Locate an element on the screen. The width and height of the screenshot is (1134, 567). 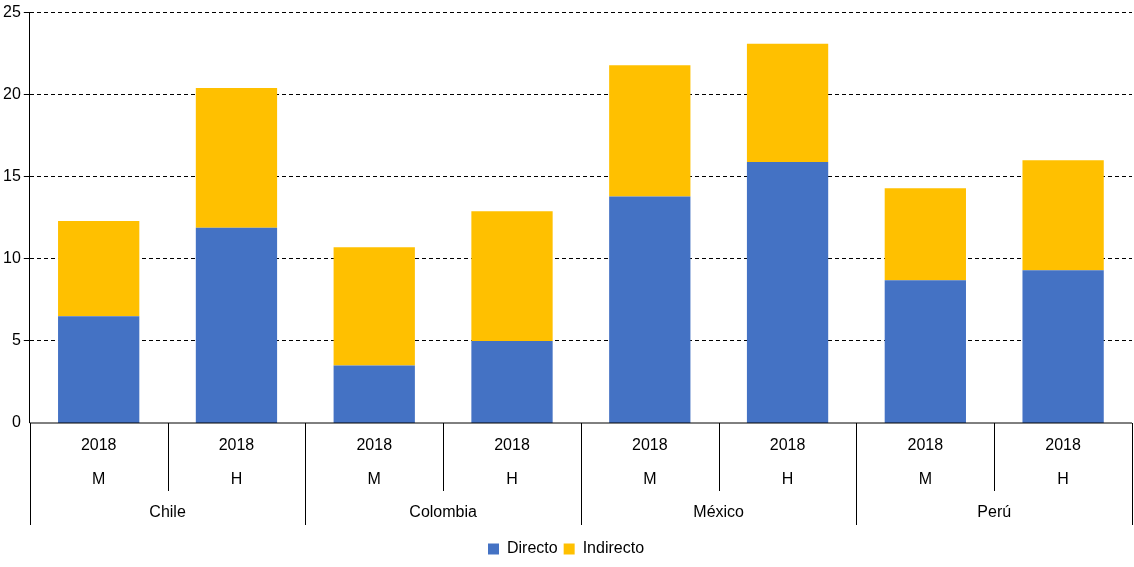
text: Colombia is located at coordinates (443, 512).